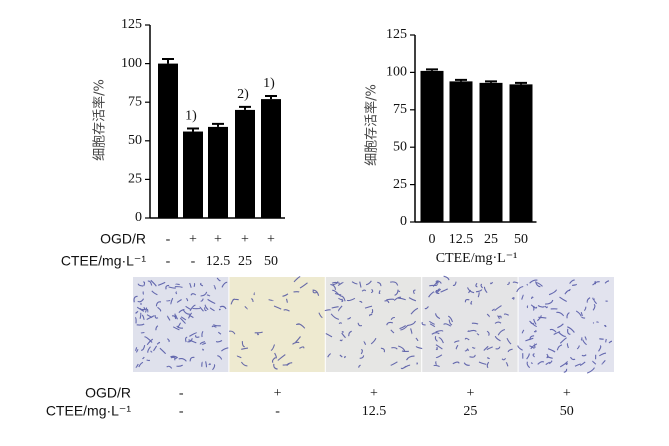  I want to click on x-tick-label: 50, so click(521, 239).